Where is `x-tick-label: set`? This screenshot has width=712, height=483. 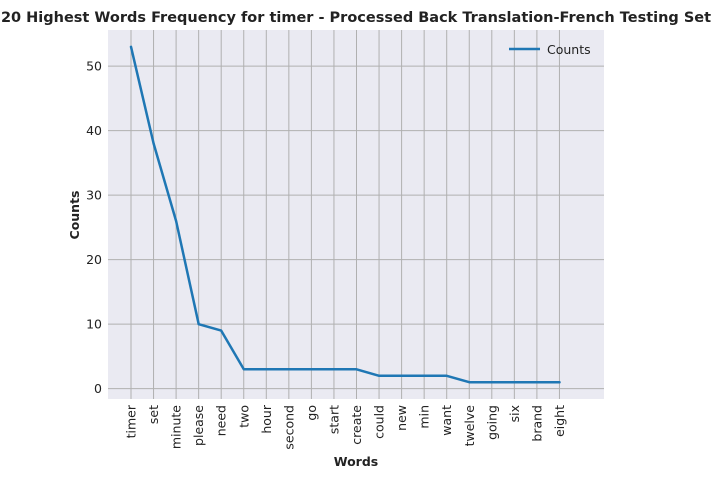
x-tick-label: set is located at coordinates (153, 414).